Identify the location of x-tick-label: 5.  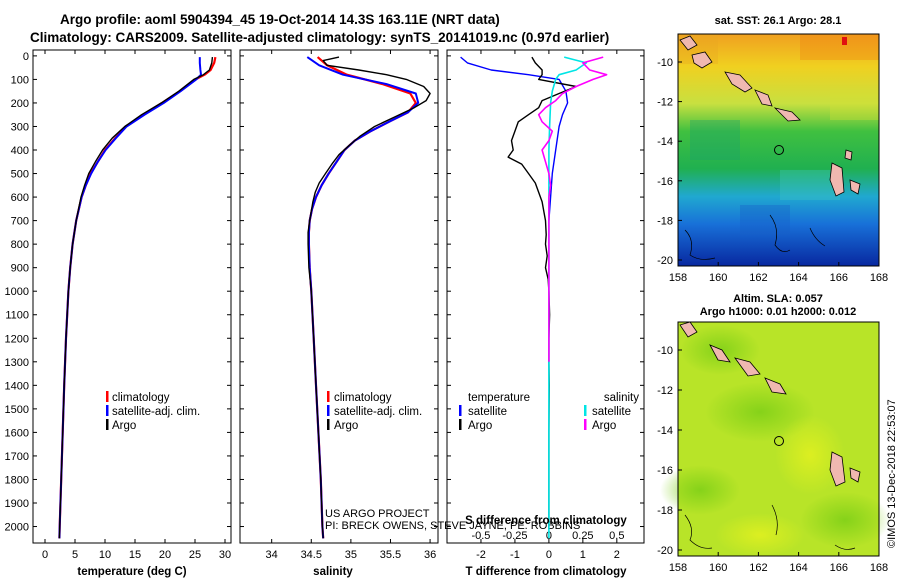
(75, 555).